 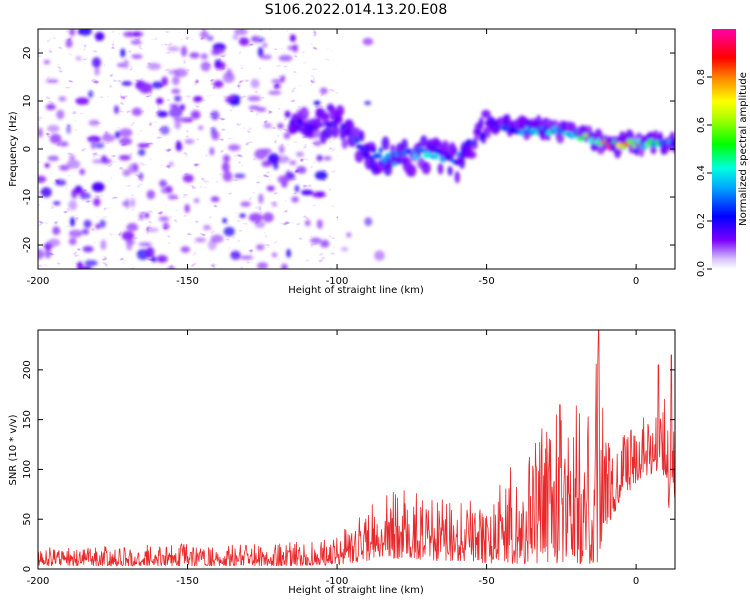 What do you see at coordinates (356, 10) in the screenshot?
I see `figure-title: S106.2022.014.13.20.E08` at bounding box center [356, 10].